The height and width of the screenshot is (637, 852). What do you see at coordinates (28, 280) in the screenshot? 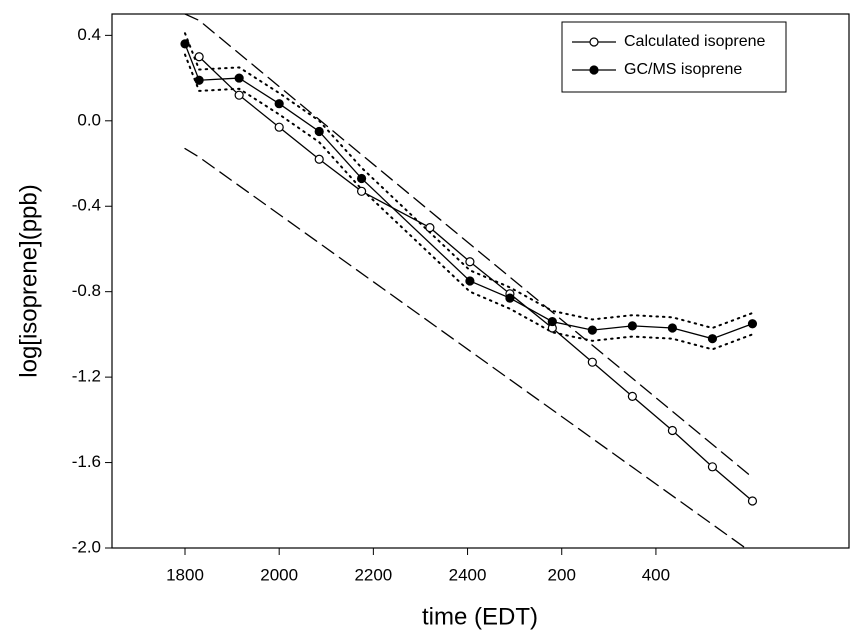
I see `y-axis-title: log[isoprene](ppb)` at bounding box center [28, 280].